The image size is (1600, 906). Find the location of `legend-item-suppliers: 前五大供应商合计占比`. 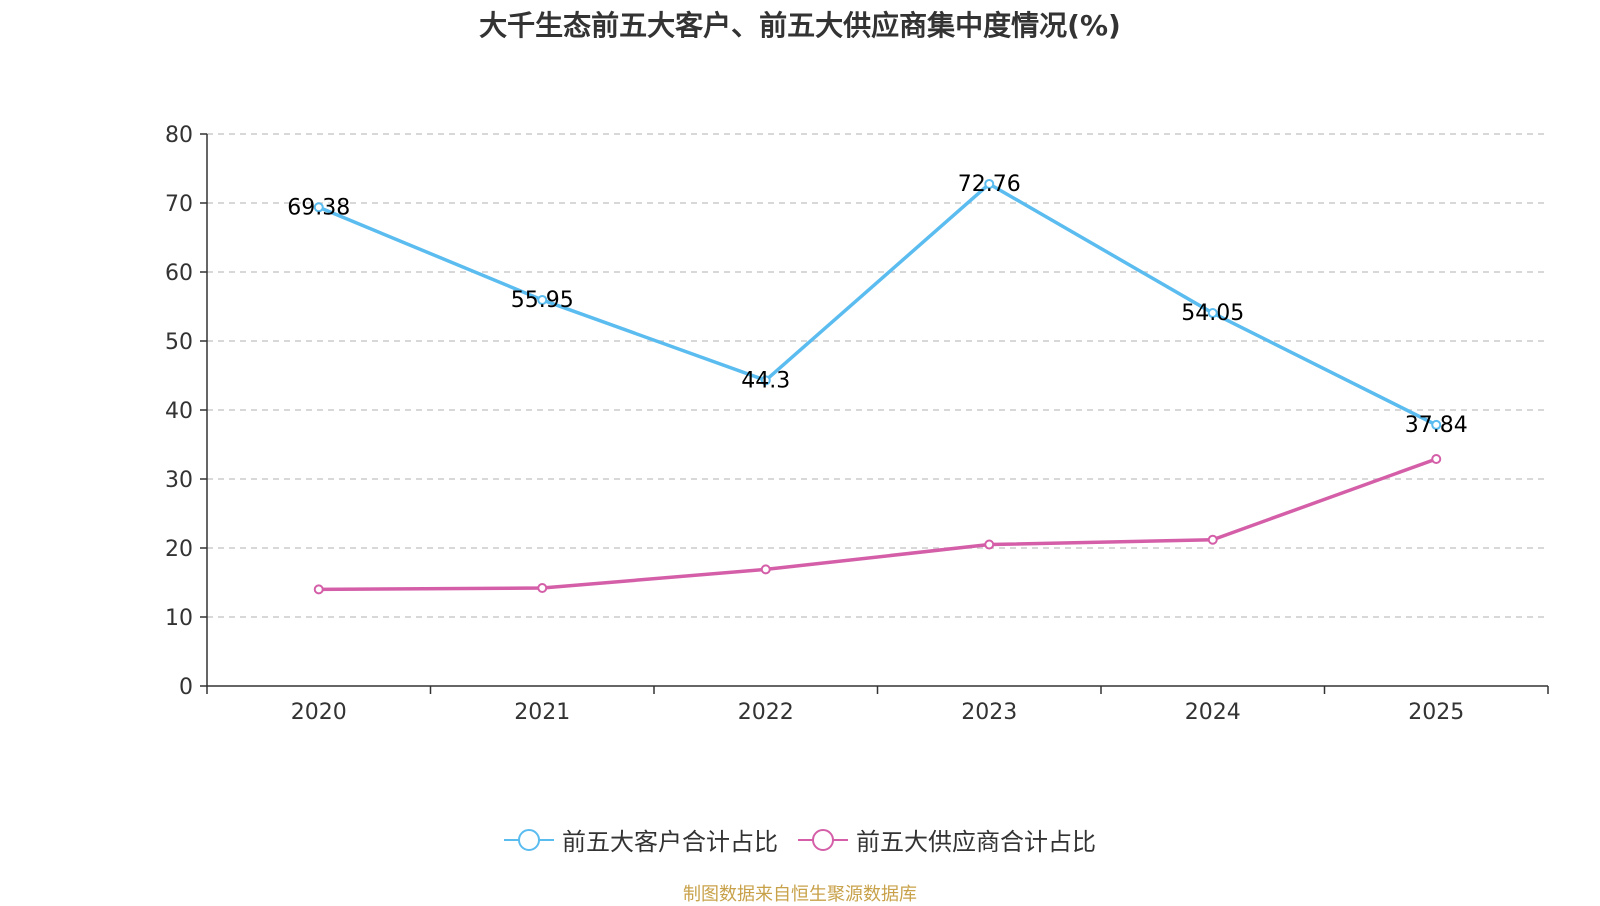

legend-item-suppliers: 前五大供应商合计占比 is located at coordinates (947, 839).